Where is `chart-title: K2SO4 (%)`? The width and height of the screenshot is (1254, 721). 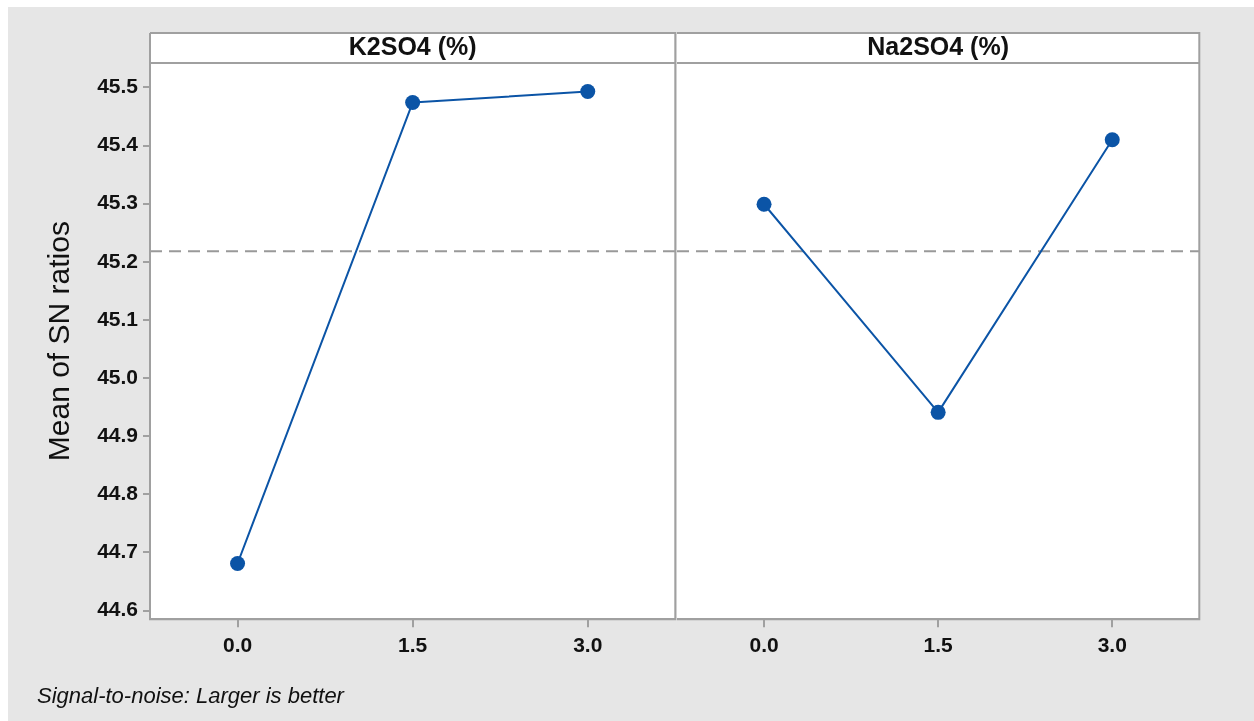 chart-title: K2SO4 (%) is located at coordinates (412, 45).